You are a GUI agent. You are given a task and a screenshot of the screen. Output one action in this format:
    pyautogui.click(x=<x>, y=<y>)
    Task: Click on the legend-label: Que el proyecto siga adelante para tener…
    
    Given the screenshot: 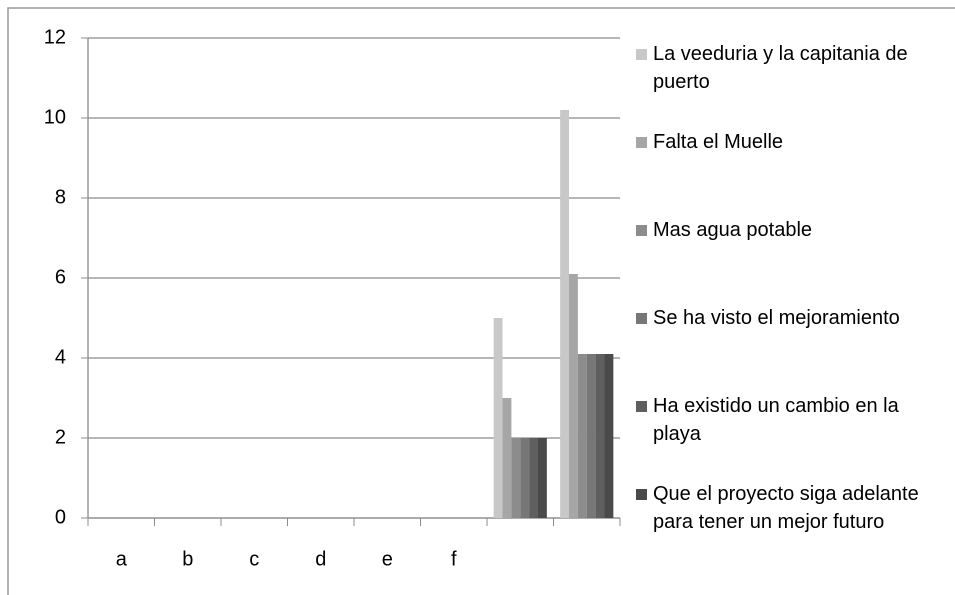 What is the action you would take?
    pyautogui.click(x=786, y=508)
    